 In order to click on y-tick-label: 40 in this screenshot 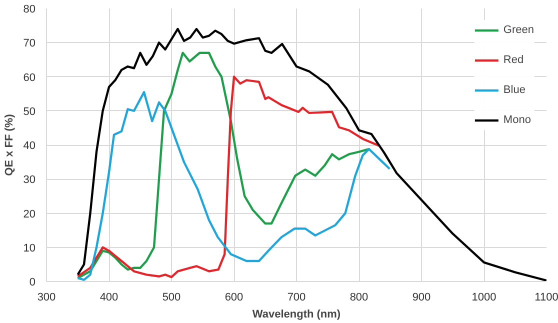, I will do `click(29, 146)`.